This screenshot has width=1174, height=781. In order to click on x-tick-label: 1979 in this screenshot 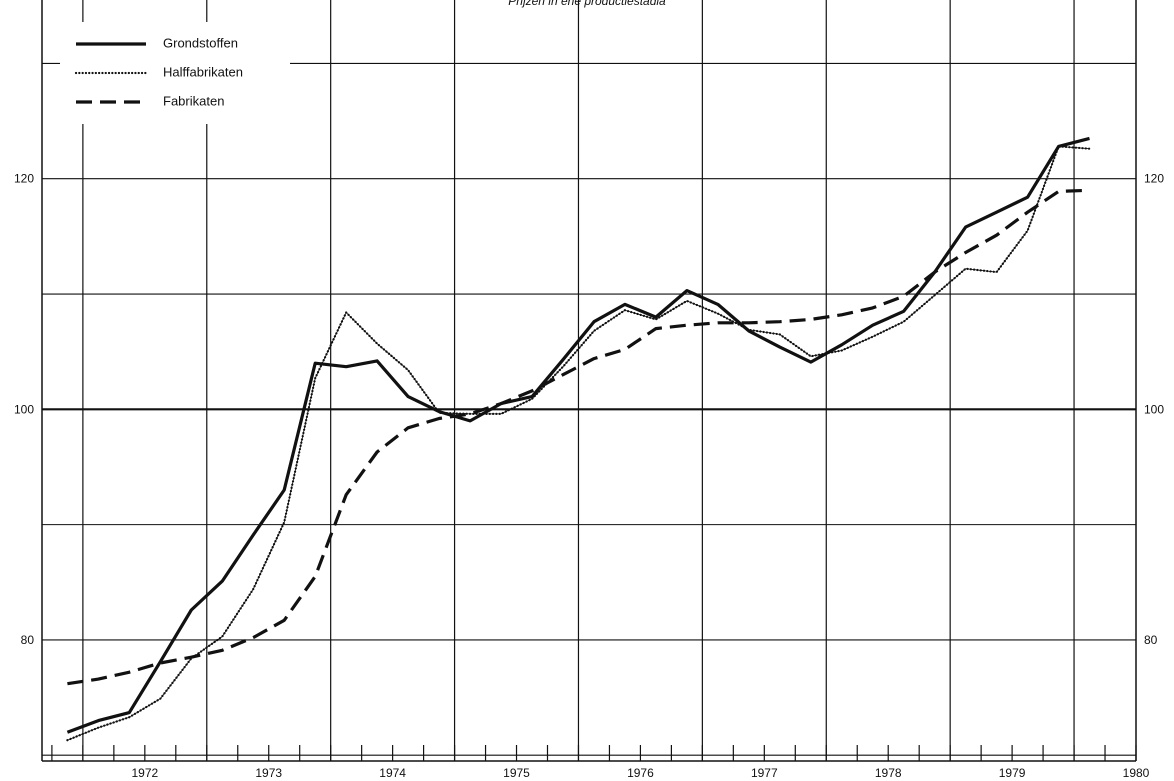, I will do `click(1012, 773)`.